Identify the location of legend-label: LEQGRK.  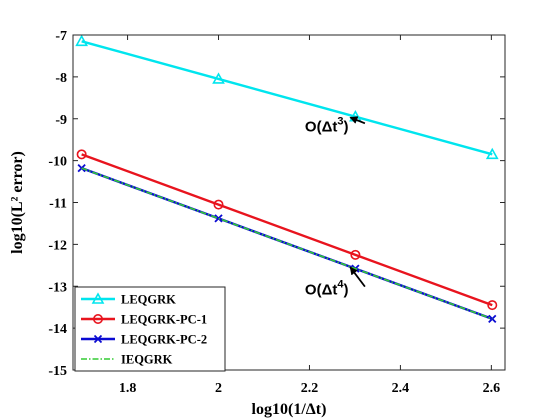
(148, 300).